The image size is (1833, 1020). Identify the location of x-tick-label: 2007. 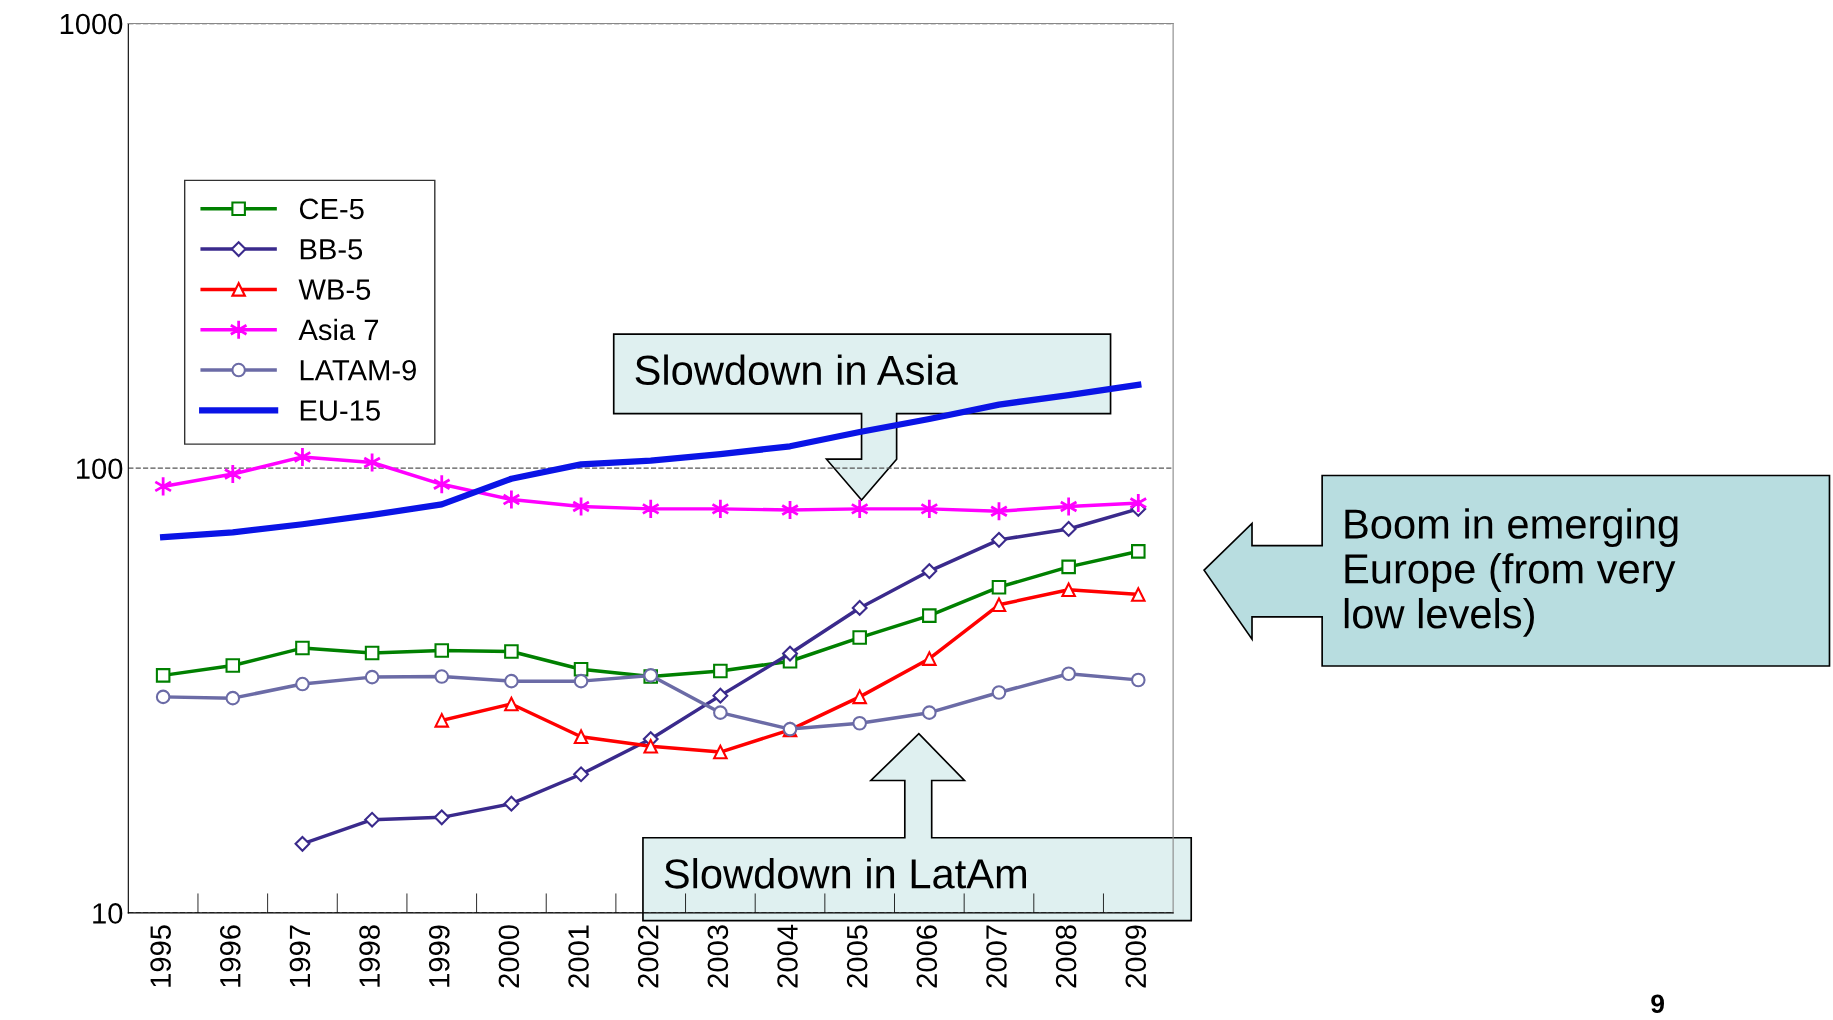
(996, 956).